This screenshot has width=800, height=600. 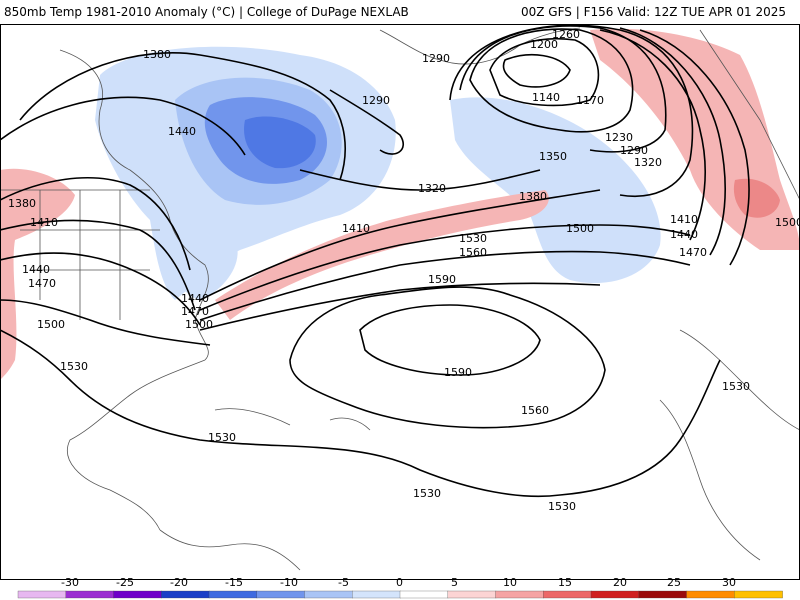 What do you see at coordinates (566, 34) in the screenshot?
I see `contour-label-1260: 1260` at bounding box center [566, 34].